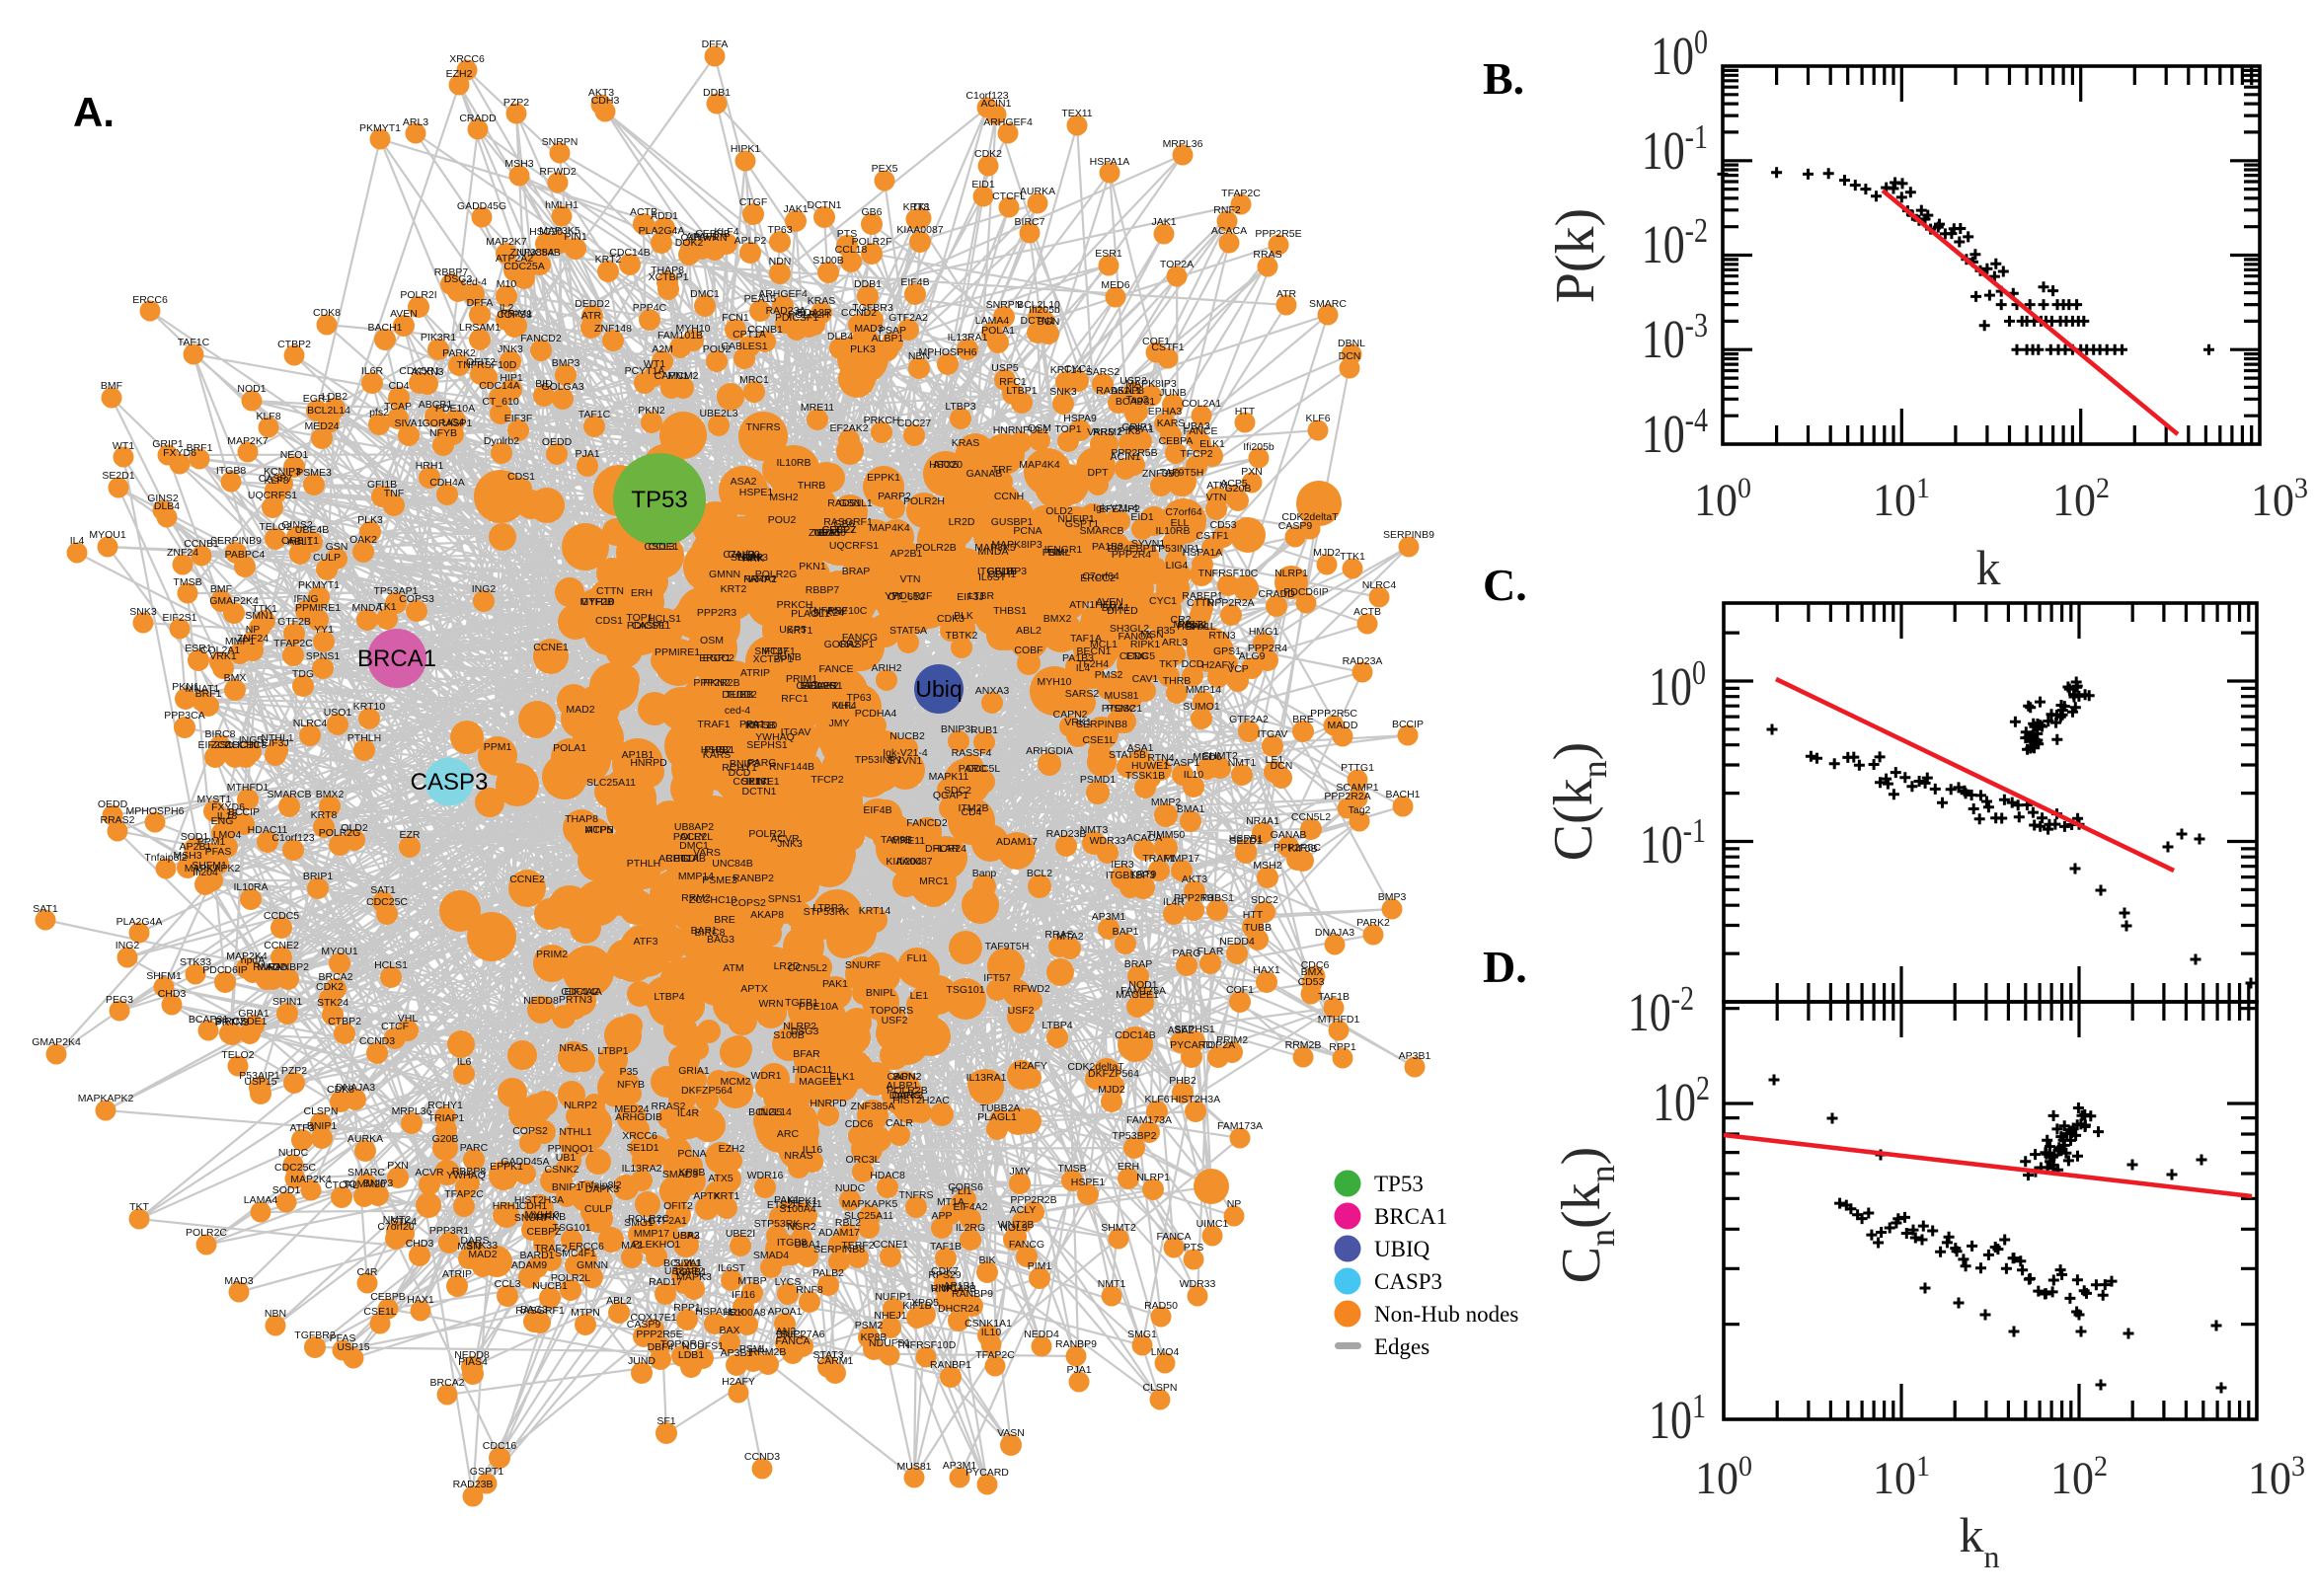  I want to click on svg-text: PPP2R2A, so click(1347, 796).